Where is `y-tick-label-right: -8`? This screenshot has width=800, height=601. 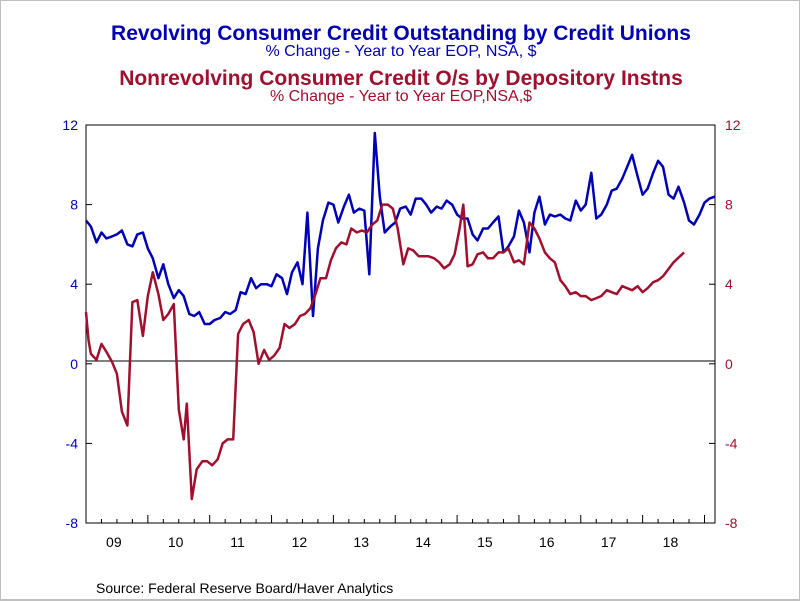 y-tick-label-right: -8 is located at coordinates (731, 523).